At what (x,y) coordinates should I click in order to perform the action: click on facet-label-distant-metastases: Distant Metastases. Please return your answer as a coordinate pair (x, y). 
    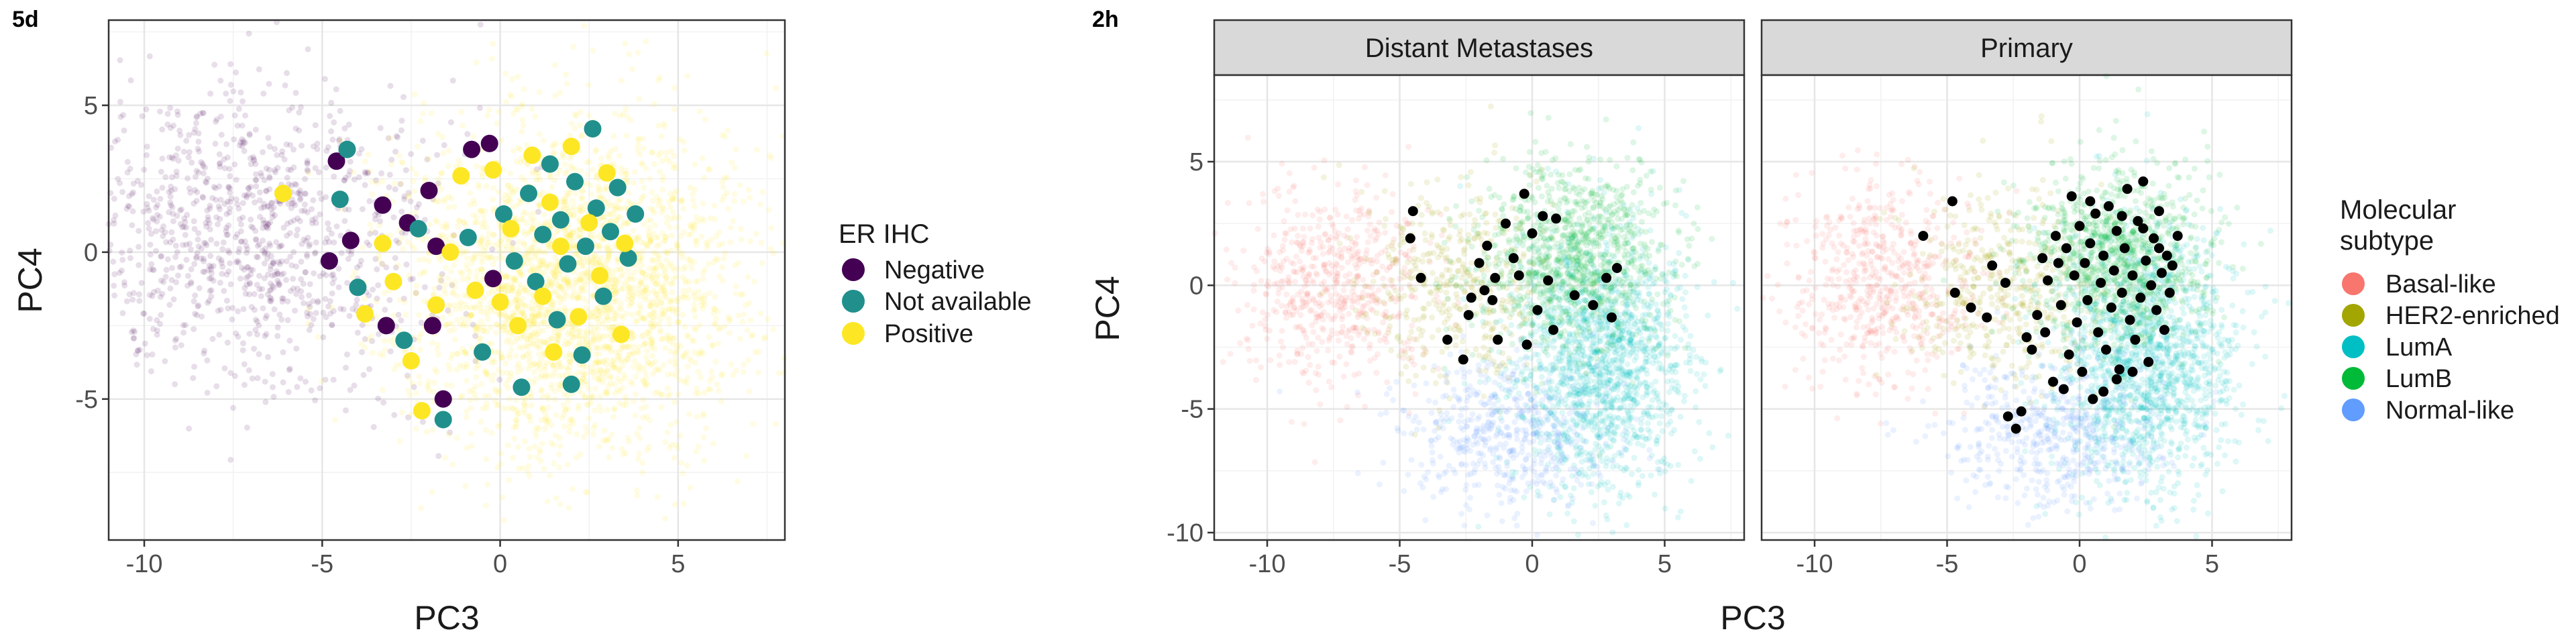
    Looking at the image, I should click on (1479, 48).